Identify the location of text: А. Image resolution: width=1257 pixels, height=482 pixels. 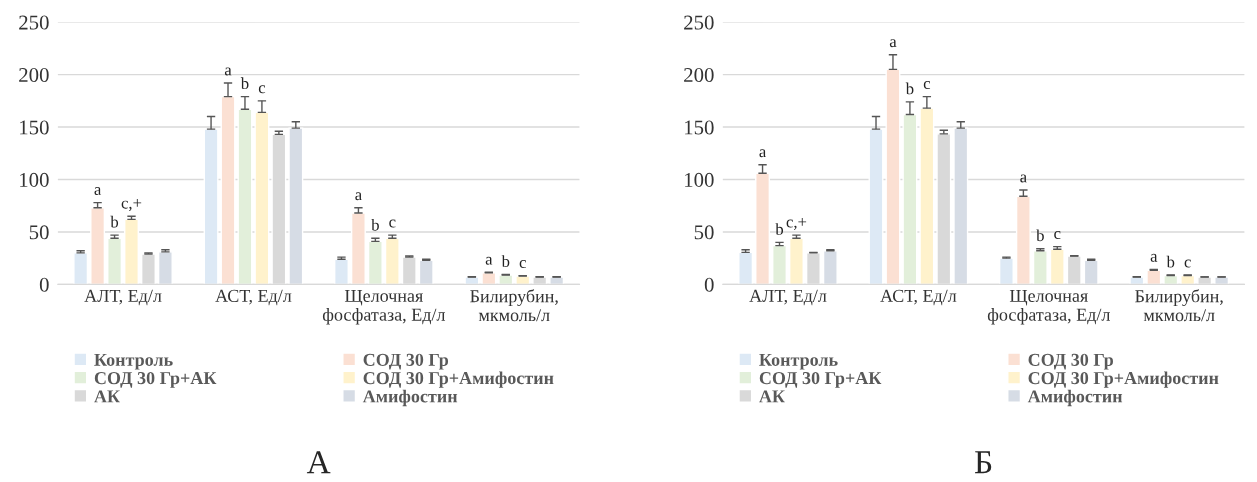
(318, 462).